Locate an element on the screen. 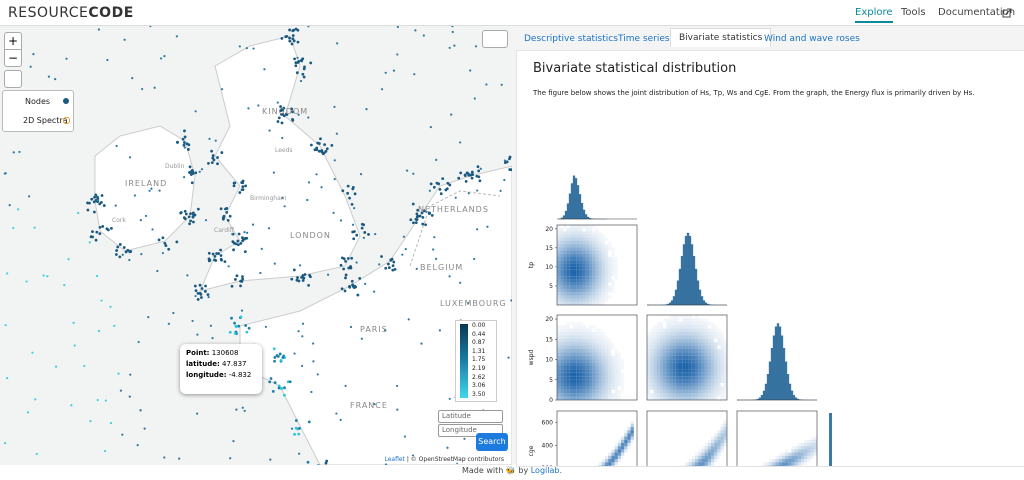 The image size is (1024, 480). nav-link: Tools is located at coordinates (913, 12).